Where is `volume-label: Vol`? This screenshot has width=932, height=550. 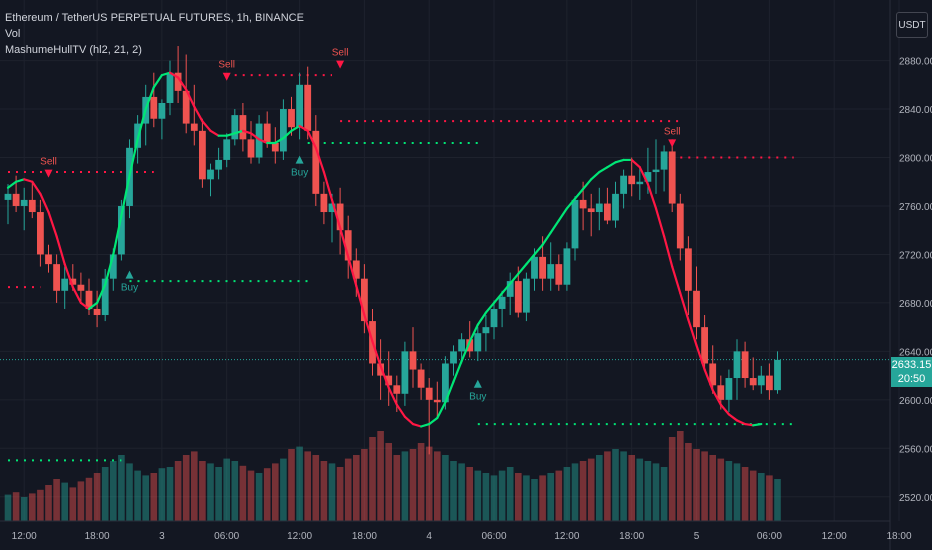 volume-label: Vol is located at coordinates (13, 34).